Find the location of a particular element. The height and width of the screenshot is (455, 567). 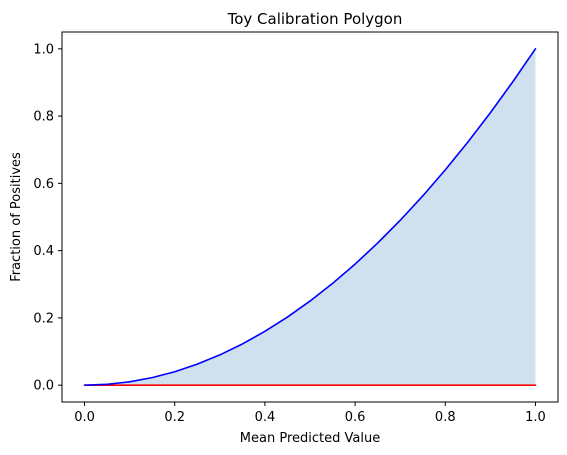

y-tick-label: 0.0 is located at coordinates (43, 386).